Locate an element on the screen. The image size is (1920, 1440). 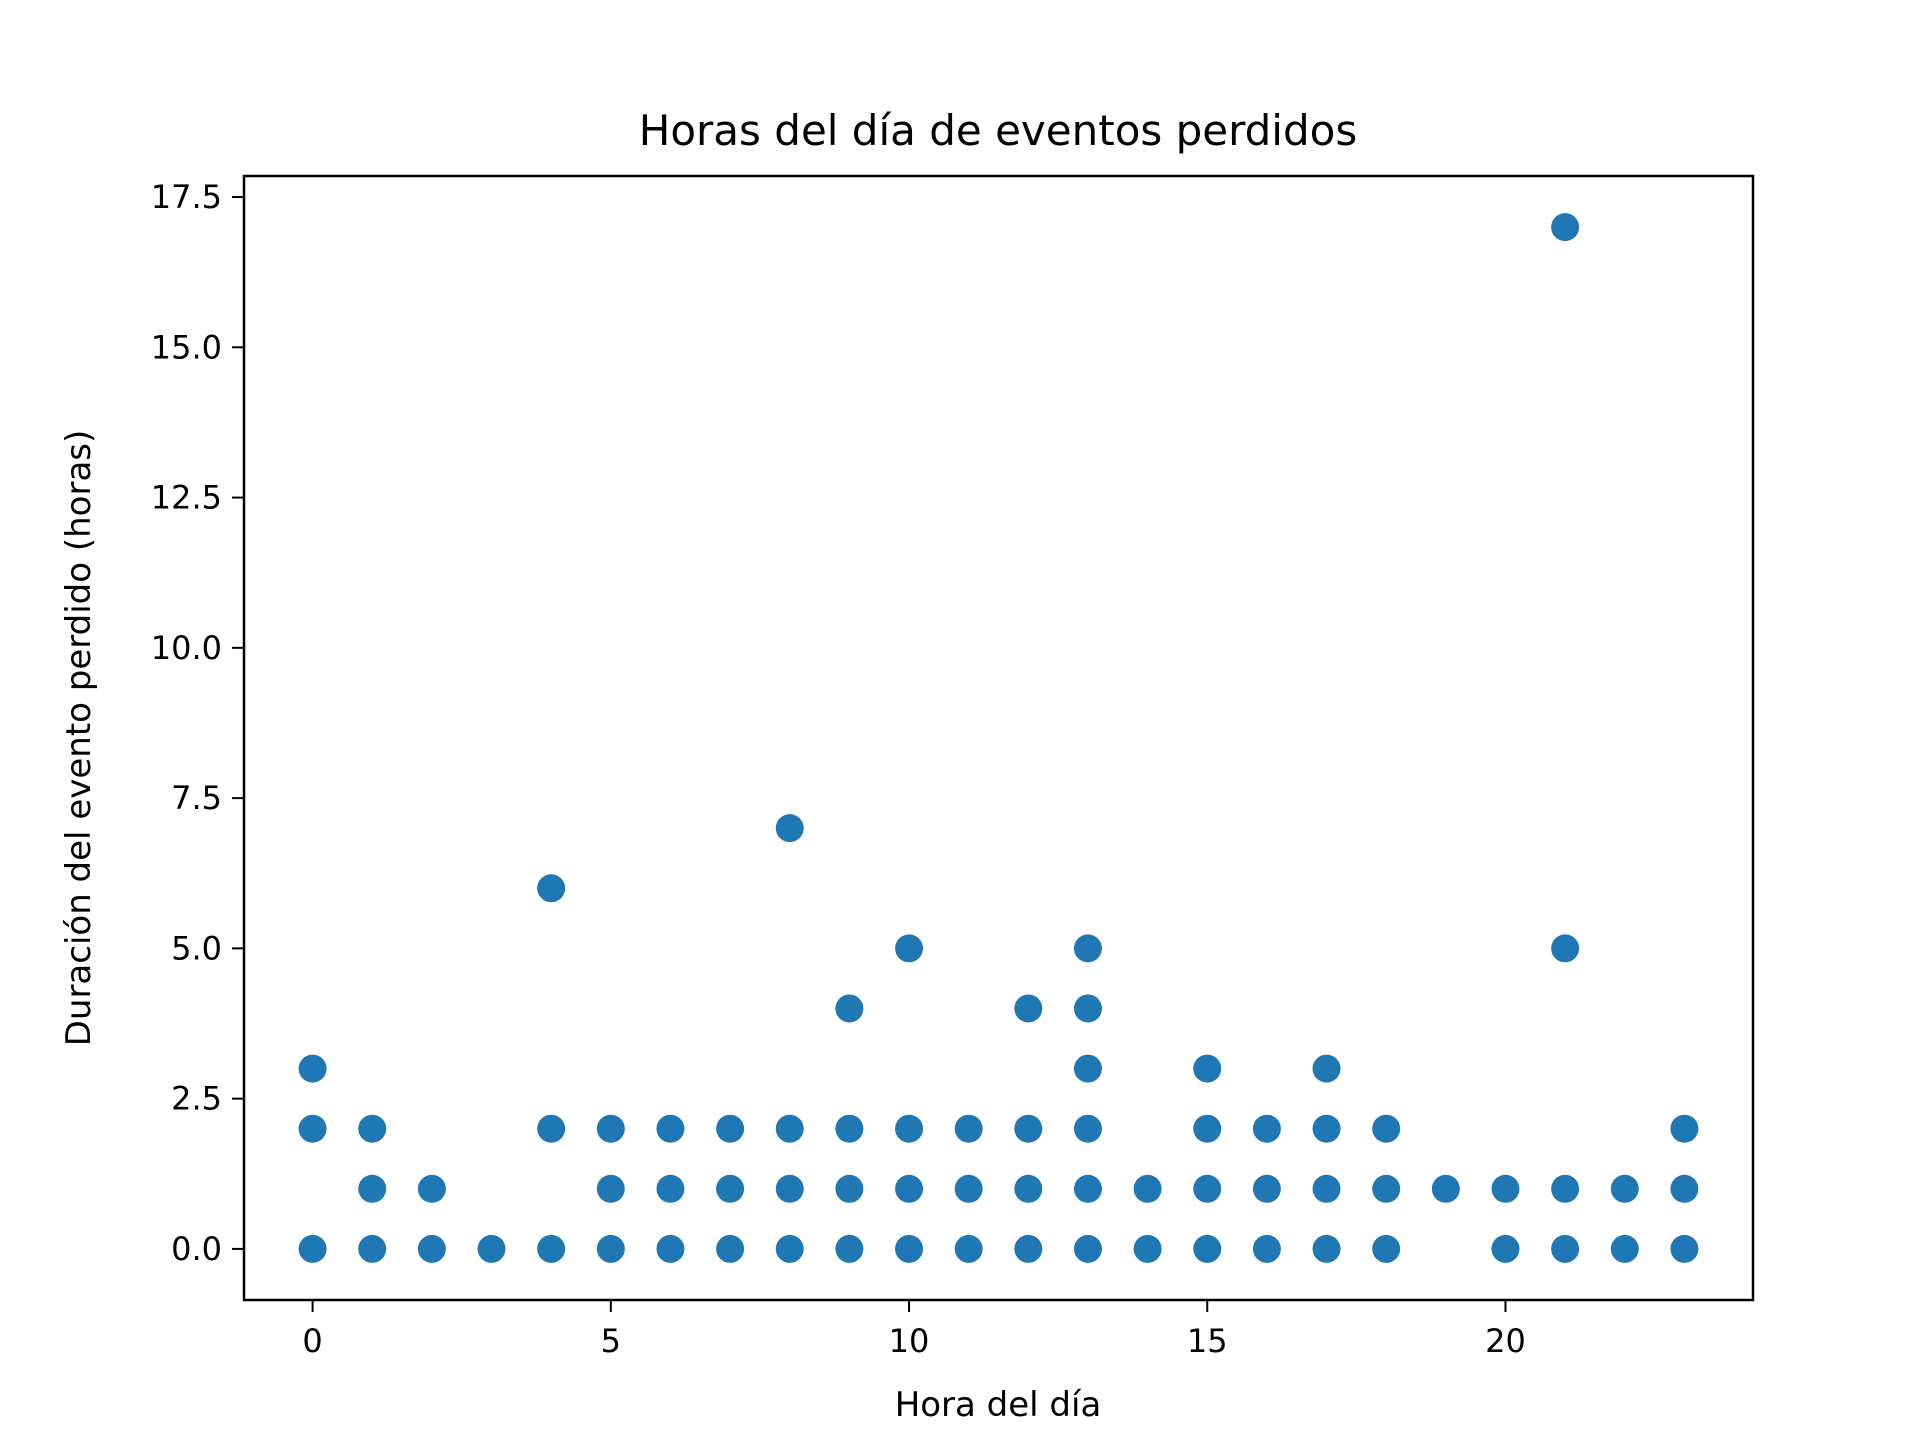
y-tick-label: 2.5 is located at coordinates (196, 1099).